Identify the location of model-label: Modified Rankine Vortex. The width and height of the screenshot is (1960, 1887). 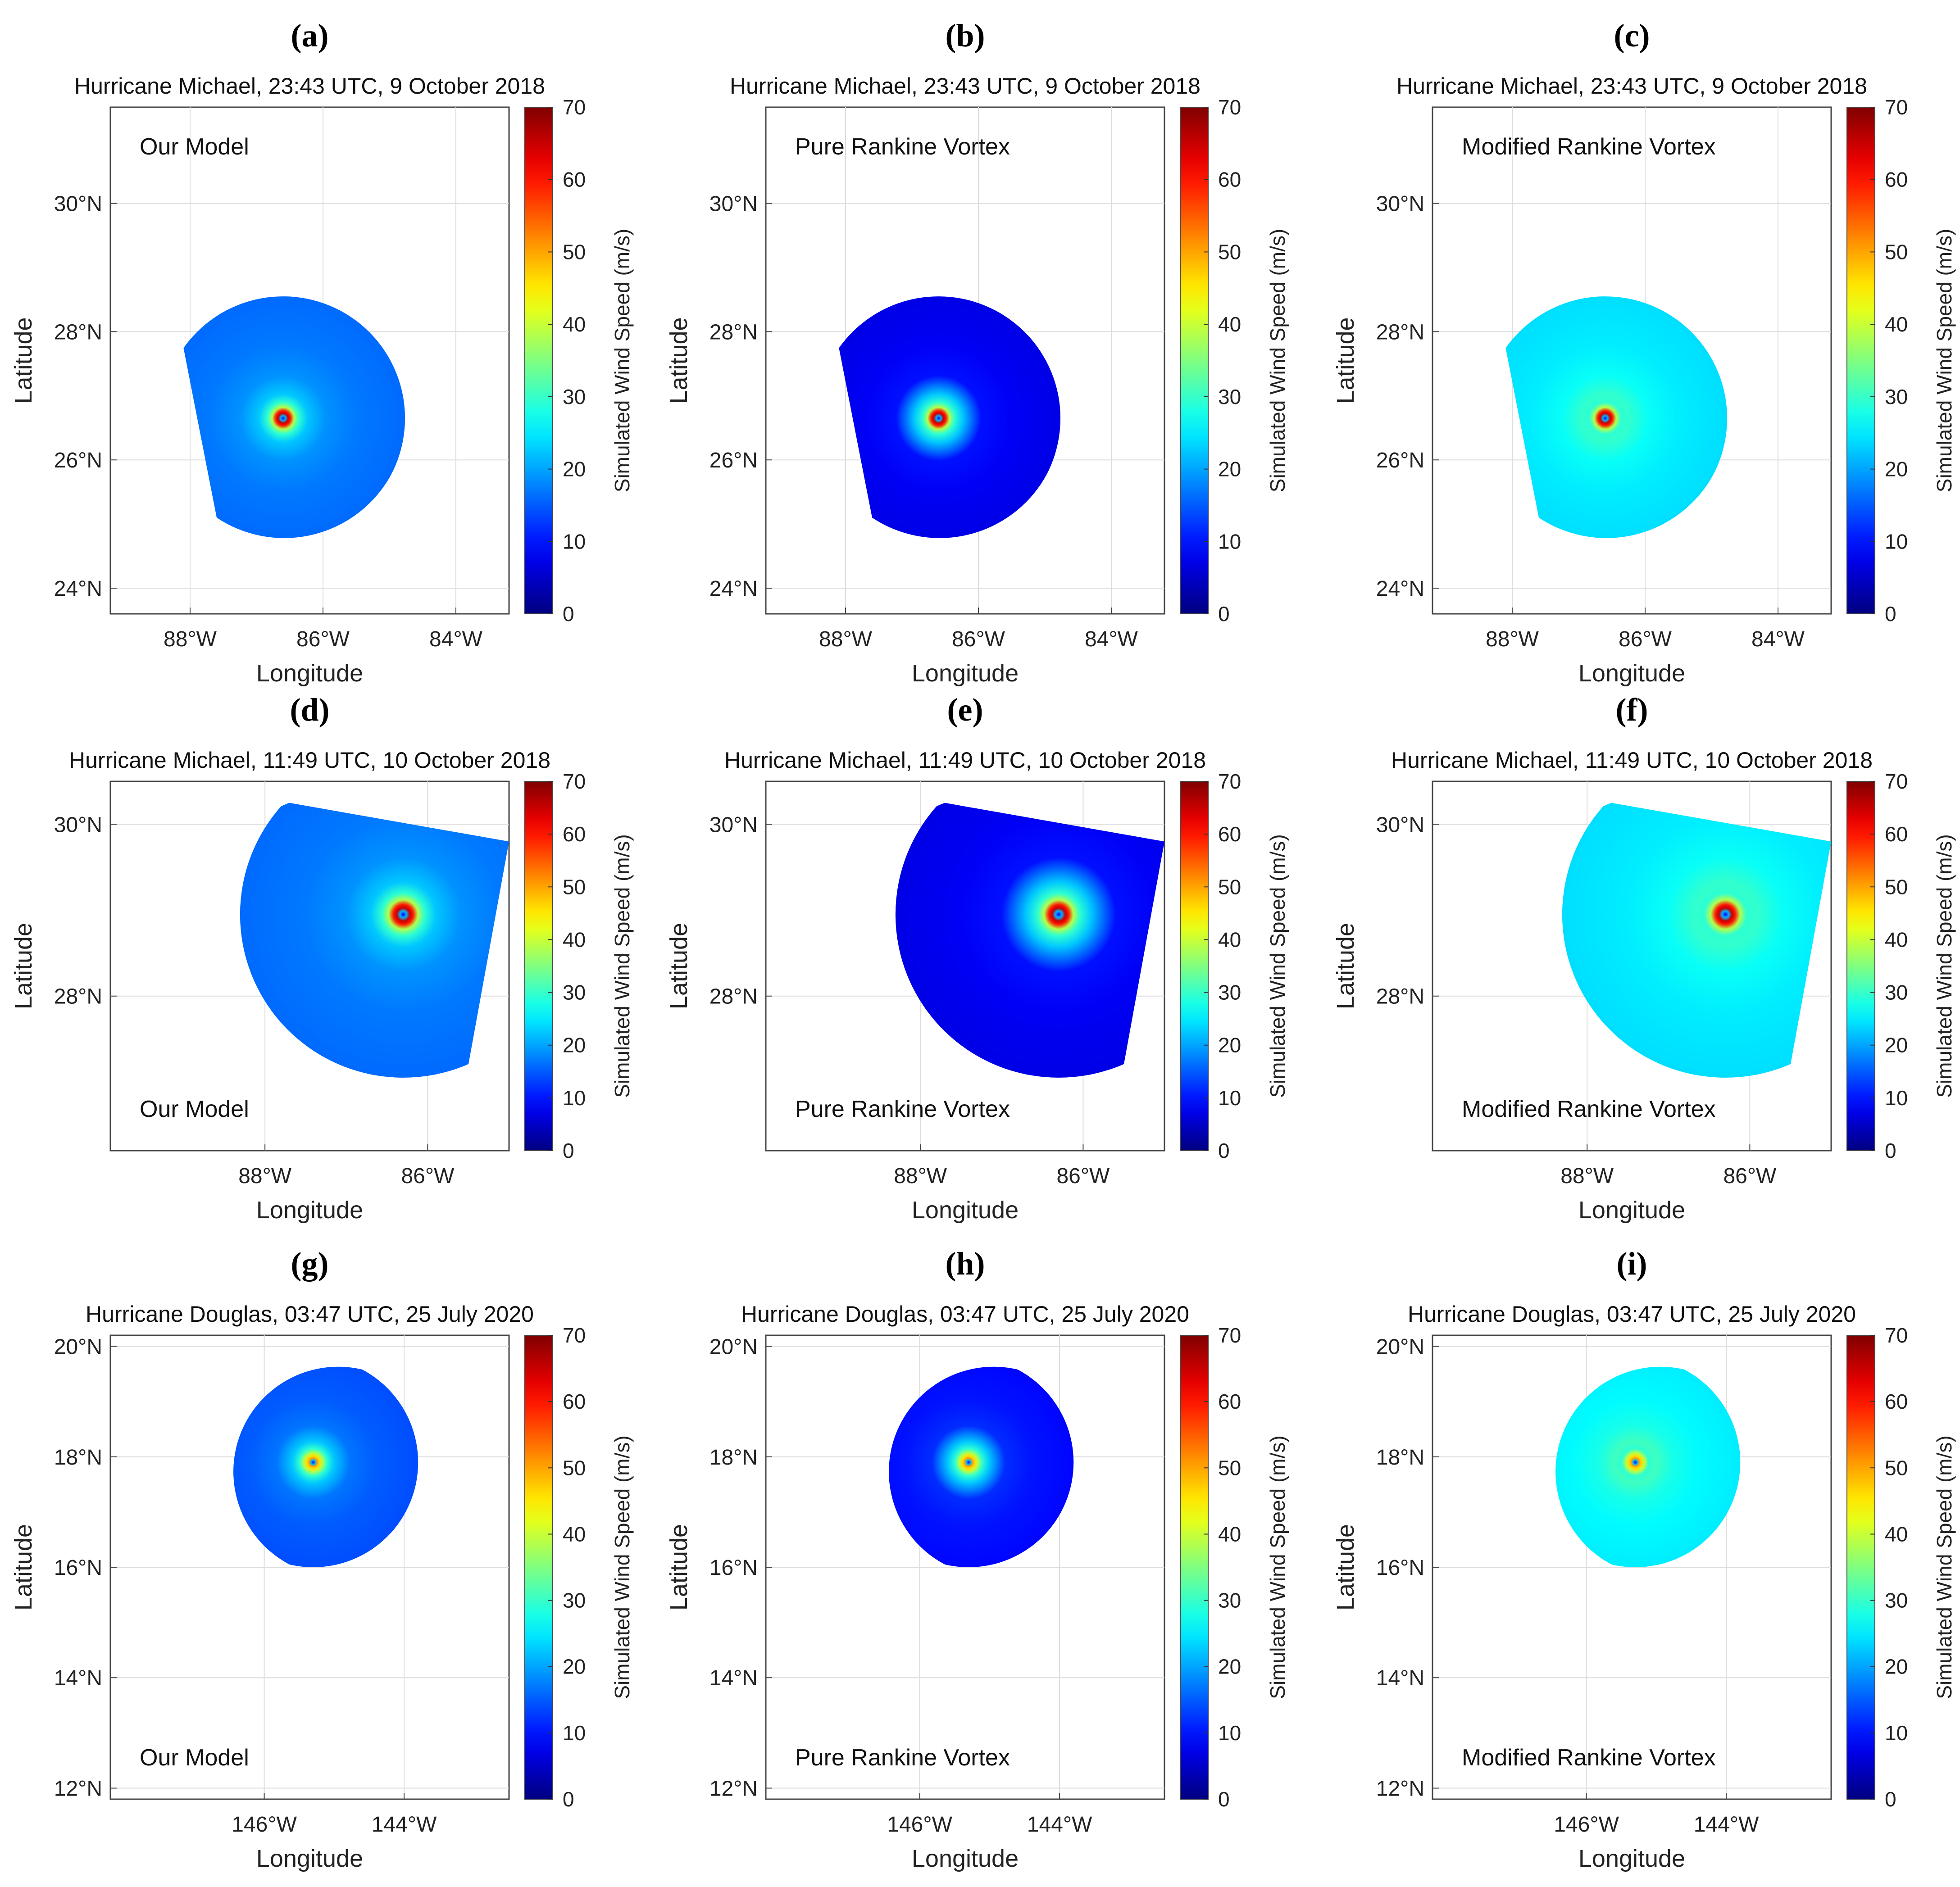
(1589, 147).